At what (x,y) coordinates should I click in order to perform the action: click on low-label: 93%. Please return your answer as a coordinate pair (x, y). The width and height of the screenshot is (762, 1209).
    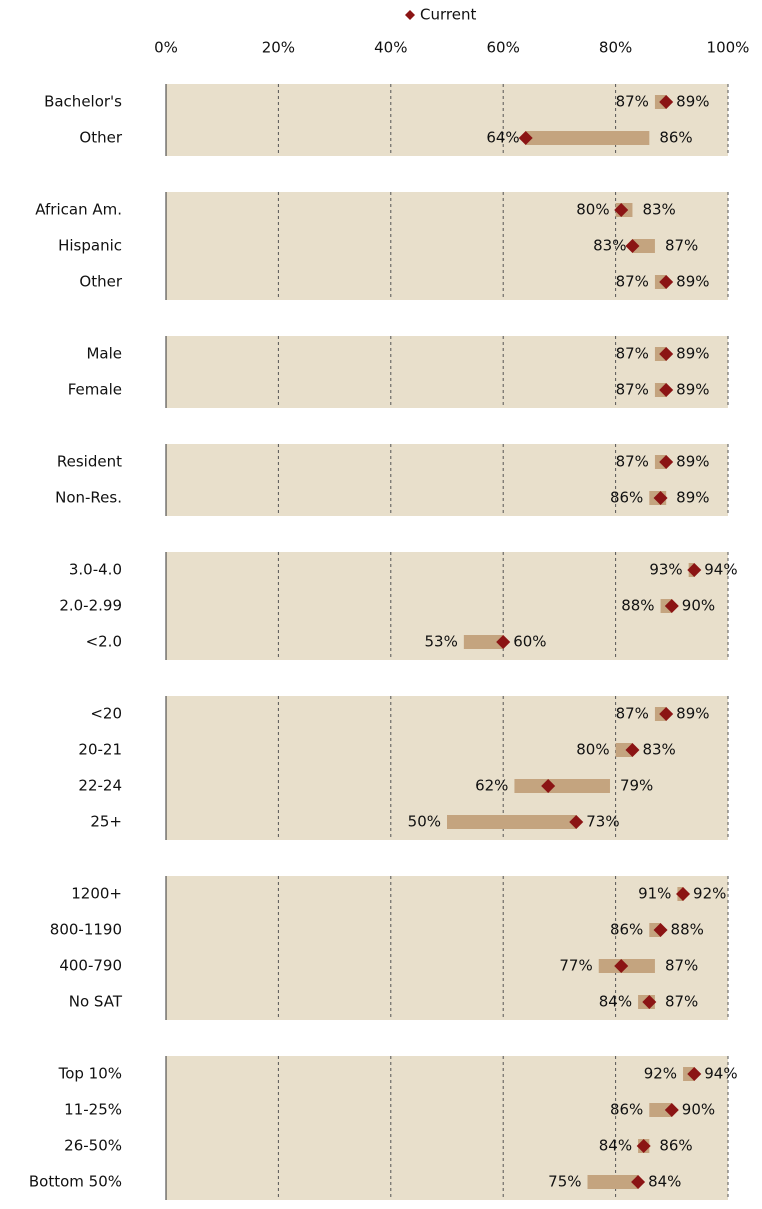
    Looking at the image, I should click on (665, 570).